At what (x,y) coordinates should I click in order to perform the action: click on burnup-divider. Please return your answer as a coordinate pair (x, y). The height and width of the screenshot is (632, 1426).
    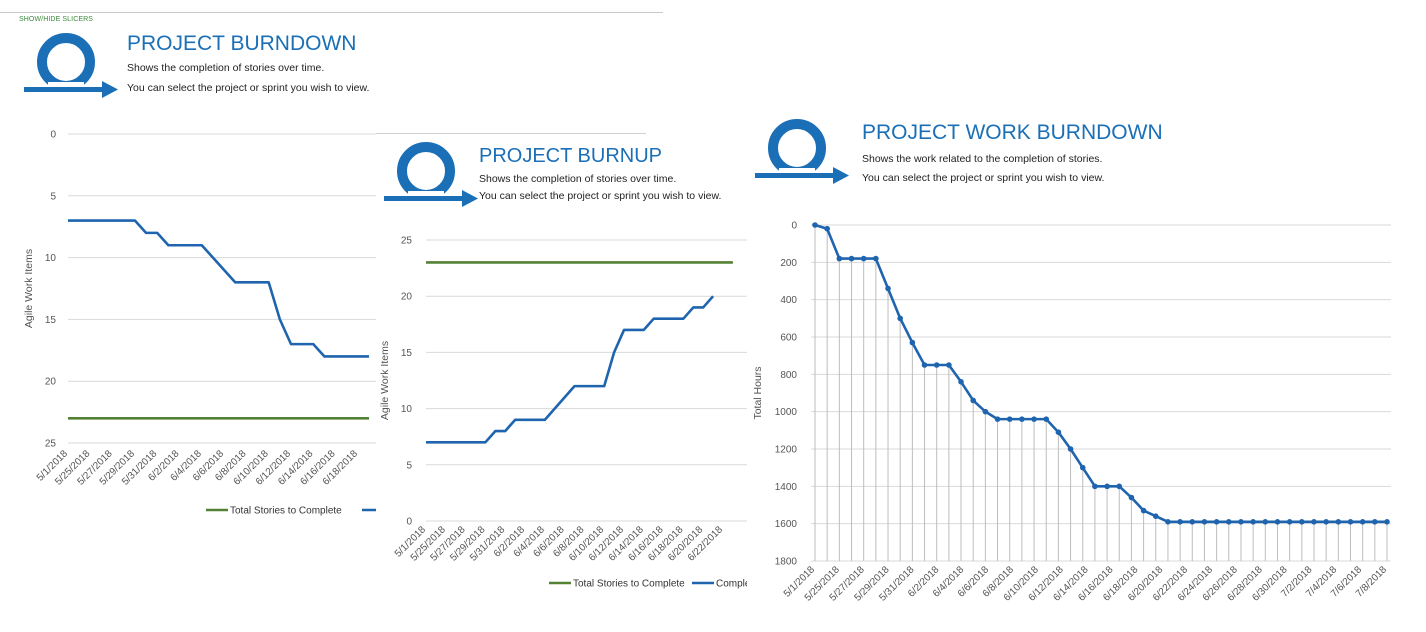
    Looking at the image, I should click on (511, 133).